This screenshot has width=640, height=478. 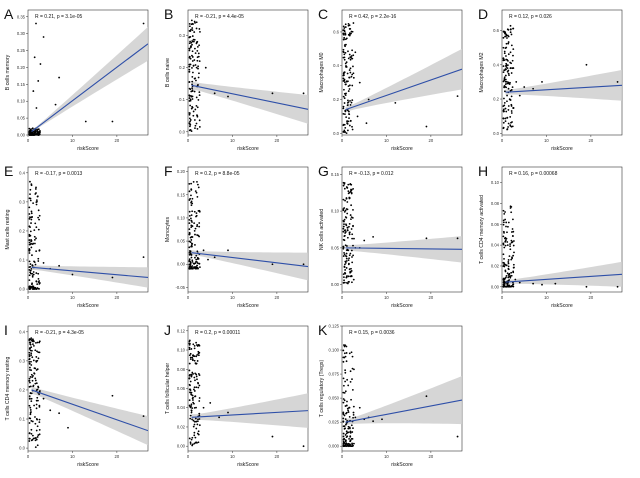 I want to click on y-axis-label: Macrophages M0, so click(x=322, y=72).